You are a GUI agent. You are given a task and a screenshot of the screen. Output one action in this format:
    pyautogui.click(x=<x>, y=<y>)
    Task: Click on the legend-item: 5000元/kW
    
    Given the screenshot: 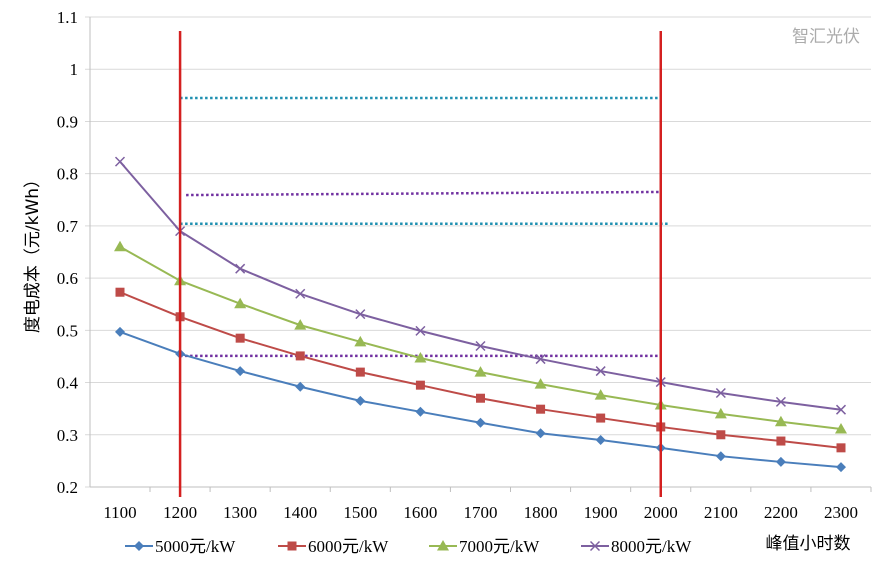 What is the action you would take?
    pyautogui.click(x=180, y=546)
    